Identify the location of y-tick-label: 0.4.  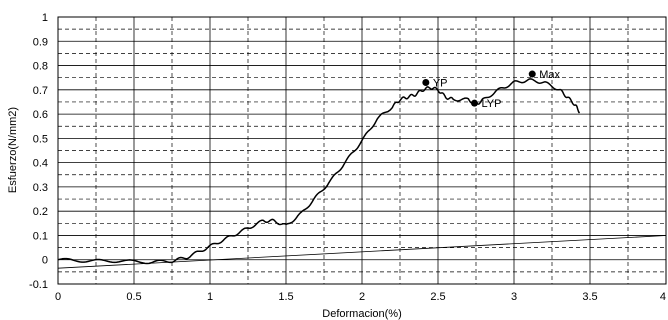
(40, 164).